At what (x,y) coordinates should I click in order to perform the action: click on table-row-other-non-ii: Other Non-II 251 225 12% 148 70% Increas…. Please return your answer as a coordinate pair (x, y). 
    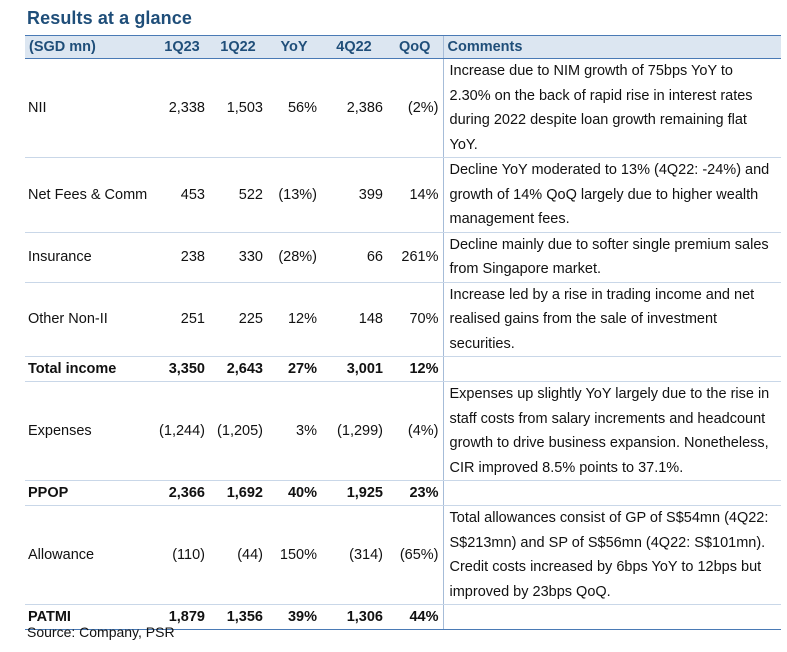
    Looking at the image, I should click on (403, 319).